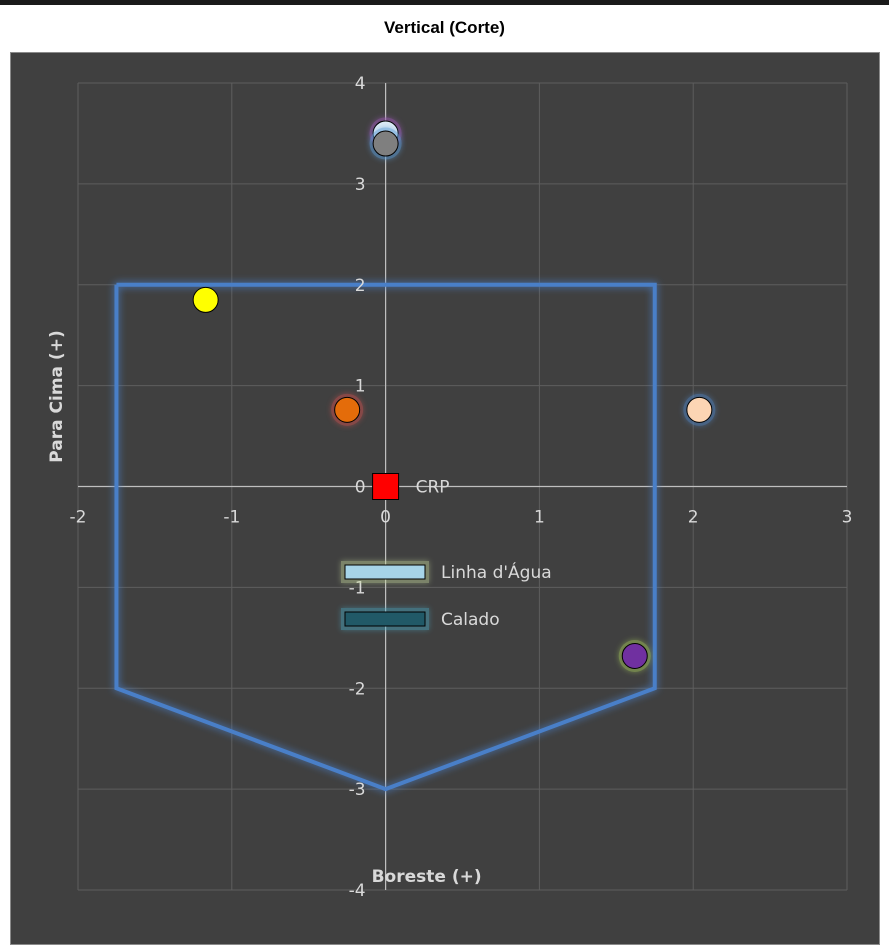 This screenshot has width=889, height=952. What do you see at coordinates (433, 488) in the screenshot?
I see `data-label: CRP` at bounding box center [433, 488].